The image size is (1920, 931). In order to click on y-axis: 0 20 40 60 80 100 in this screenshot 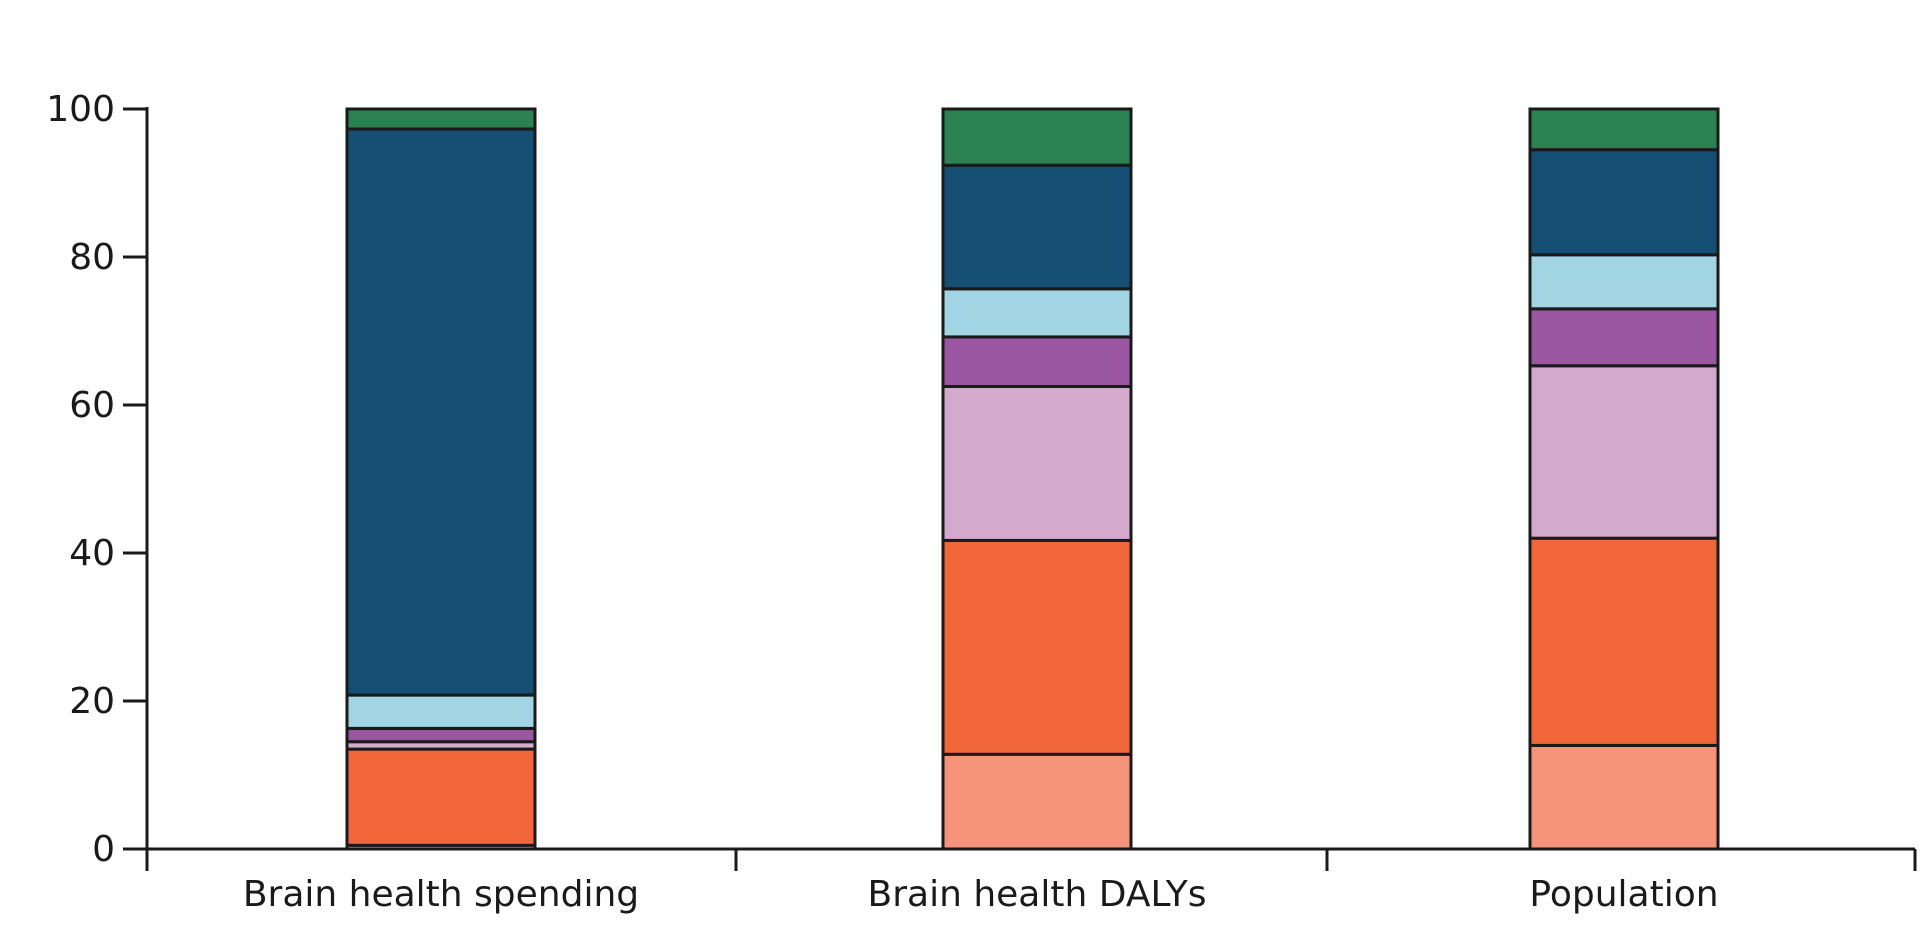, I will do `click(97, 479)`.